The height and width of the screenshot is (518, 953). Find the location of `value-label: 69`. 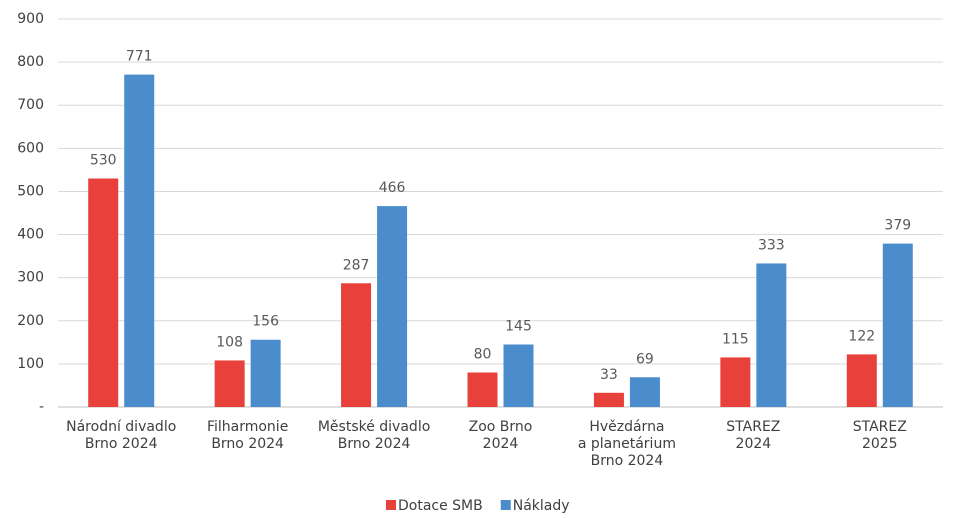

value-label: 69 is located at coordinates (645, 359).